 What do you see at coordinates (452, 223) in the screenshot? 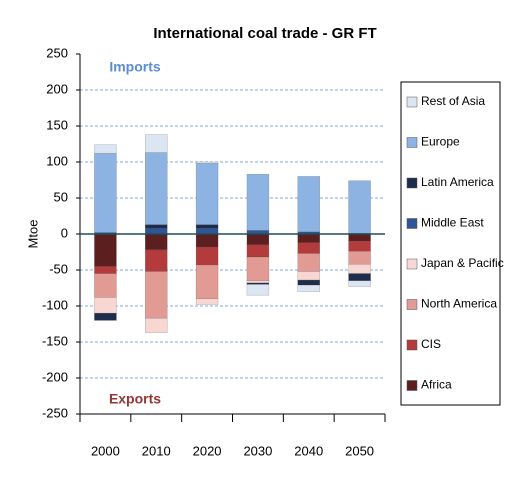
I see `legend-label: Middle East` at bounding box center [452, 223].